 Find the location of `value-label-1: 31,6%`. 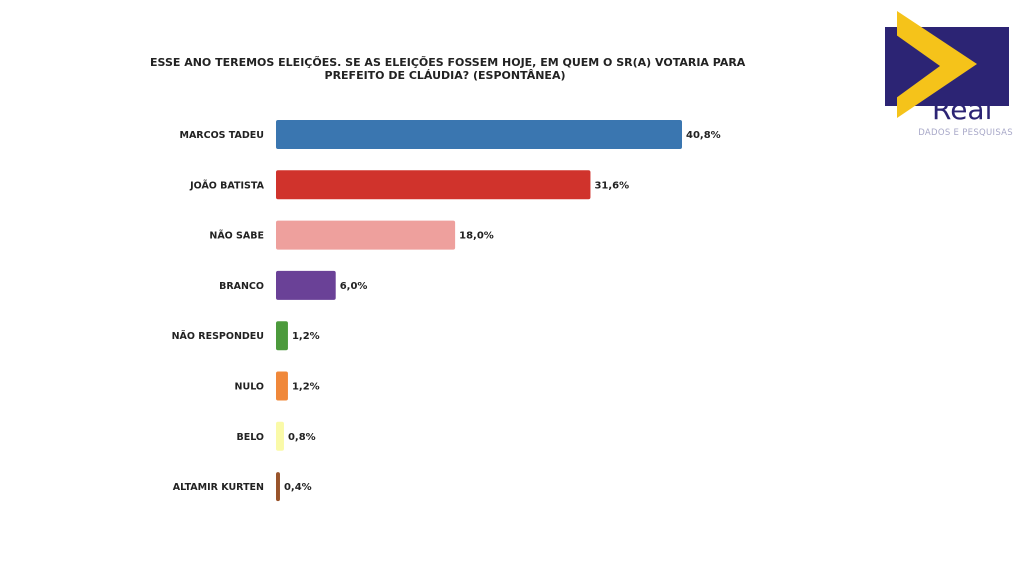

value-label-1: 31,6% is located at coordinates (611, 185).